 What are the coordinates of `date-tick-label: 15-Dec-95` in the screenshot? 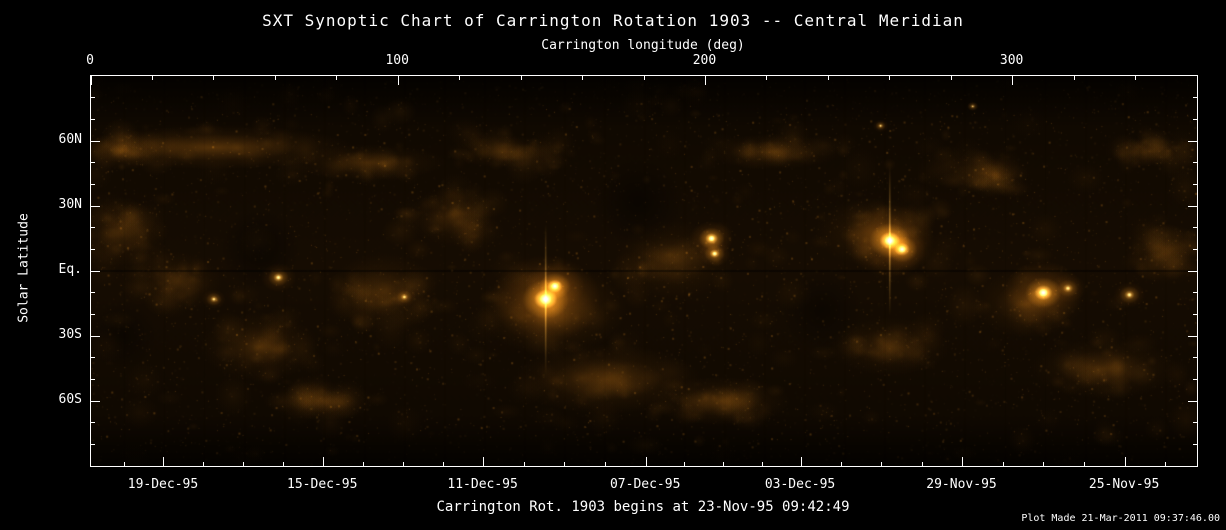 It's located at (322, 484).